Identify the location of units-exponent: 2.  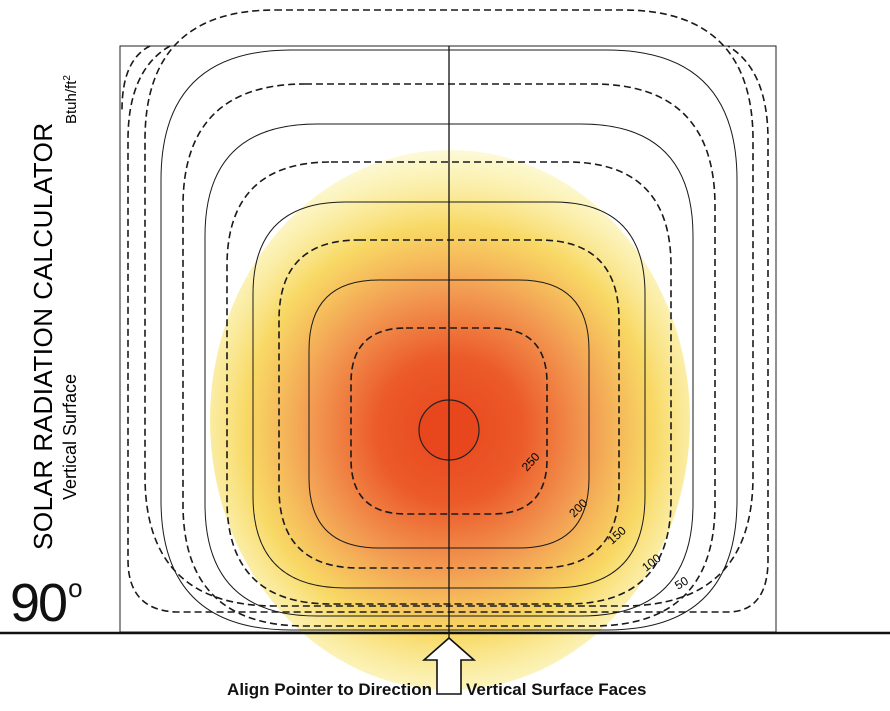
(67, 78).